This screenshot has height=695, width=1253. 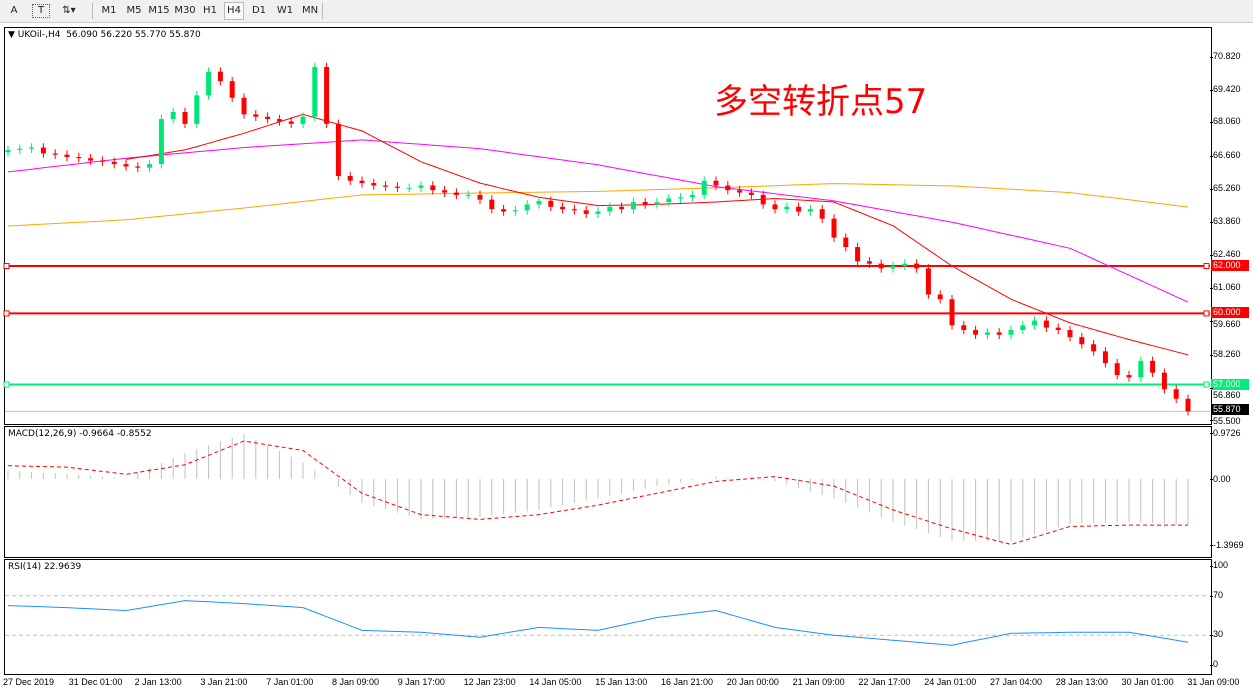 What do you see at coordinates (95, 682) in the screenshot?
I see `time-axis-label: 31 Dec 01:00` at bounding box center [95, 682].